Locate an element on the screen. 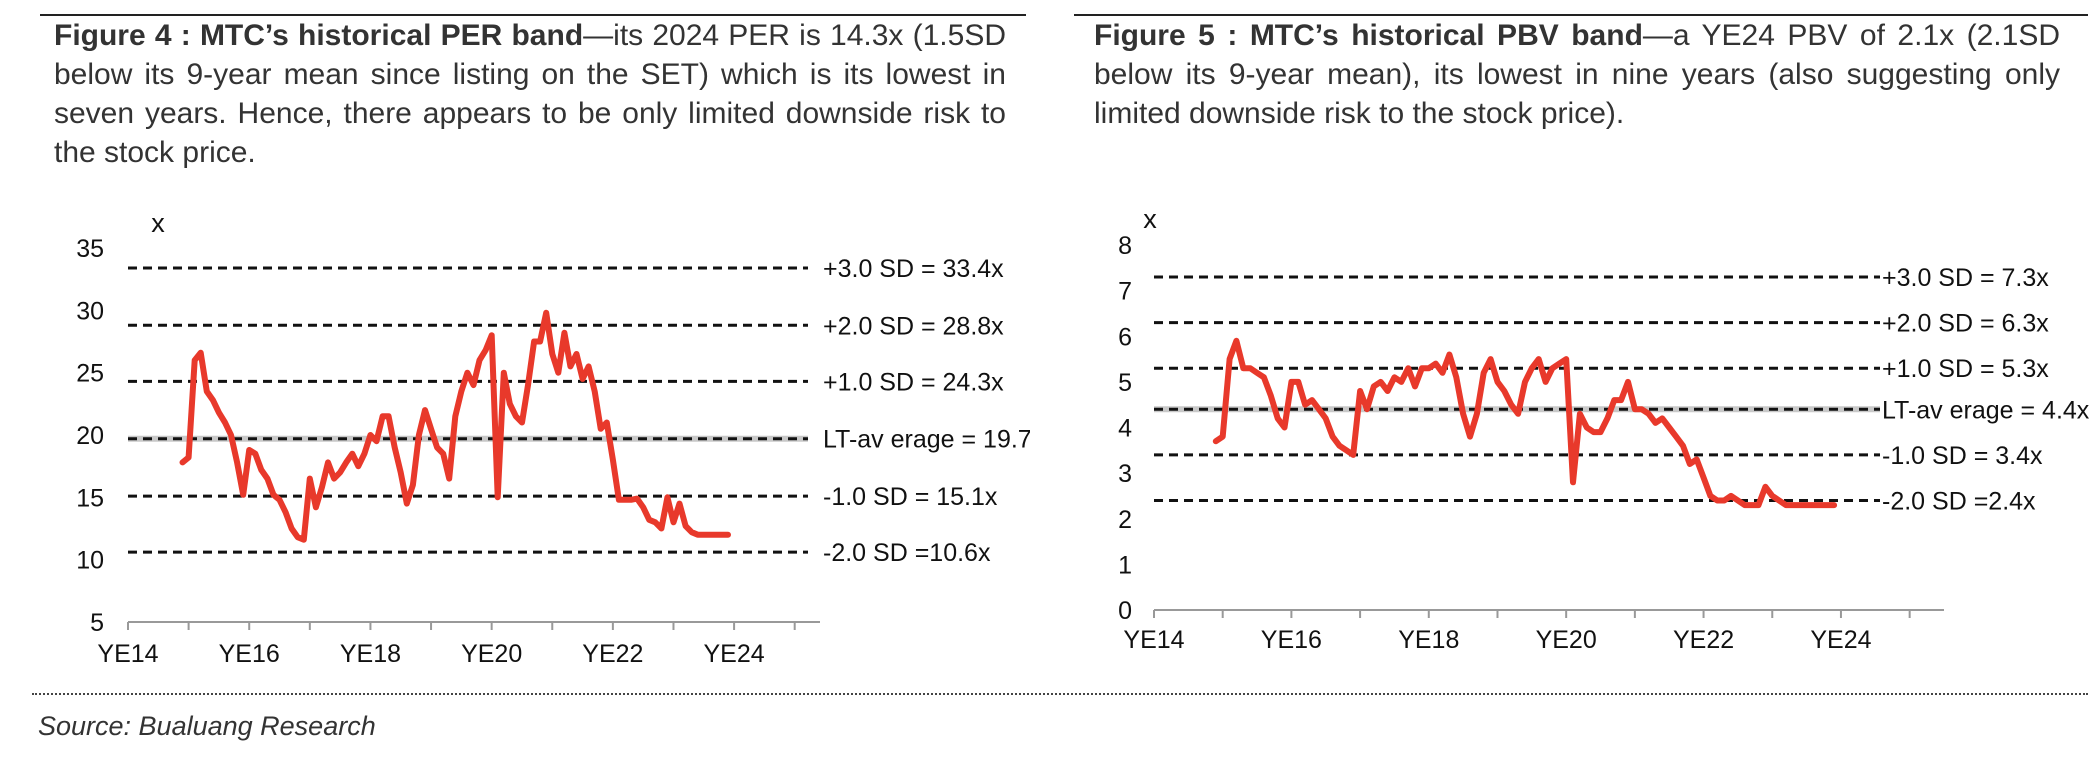 The image size is (2098, 758). y-tick-label: 10 is located at coordinates (90, 561).